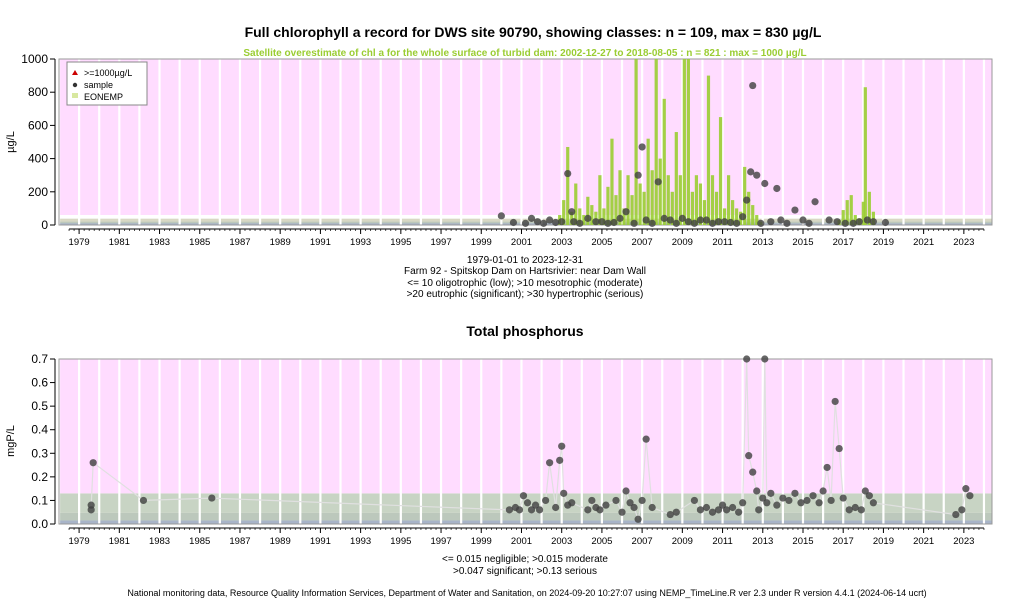 This screenshot has width=1024, height=600. I want to click on y-tick-label: 0.1, so click(39, 500).